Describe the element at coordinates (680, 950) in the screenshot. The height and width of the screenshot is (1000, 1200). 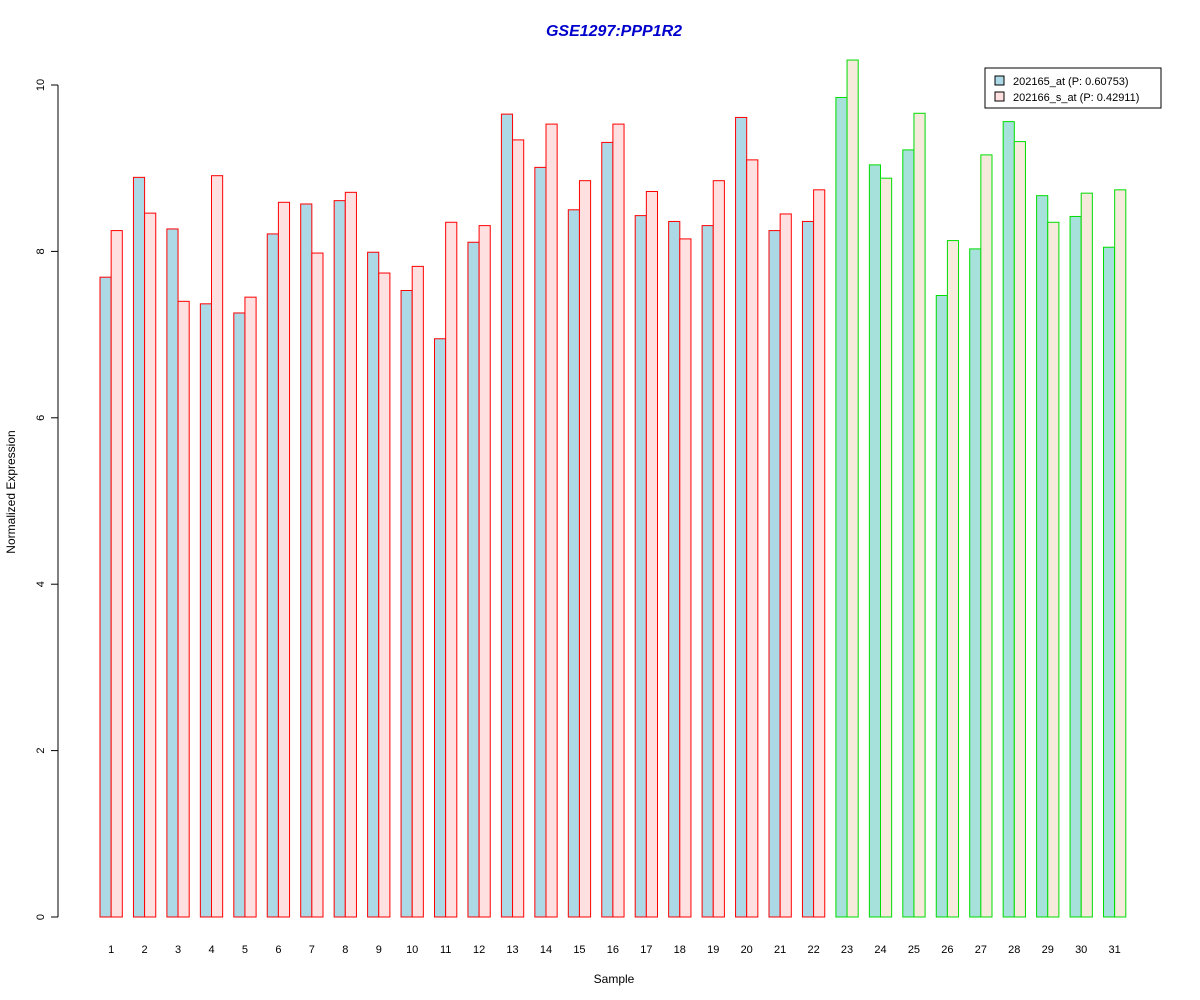
I see `x-tick-label-18: 18` at that location.